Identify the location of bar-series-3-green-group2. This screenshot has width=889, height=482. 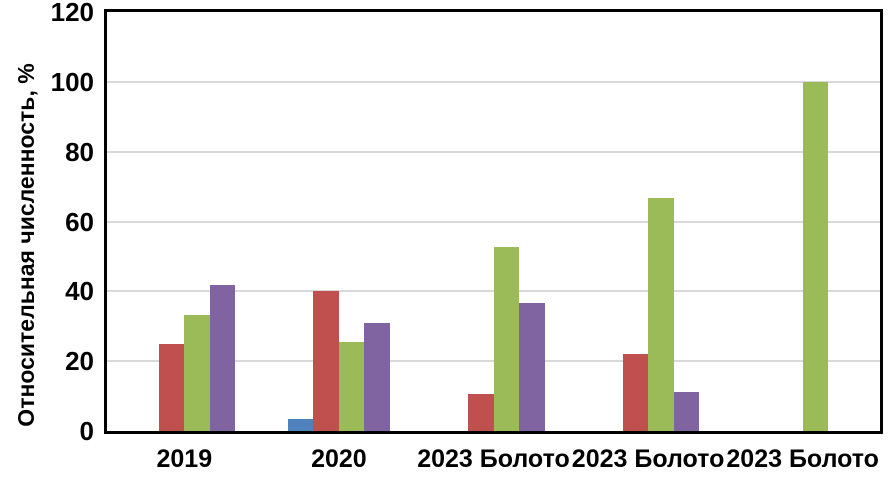
(351, 386).